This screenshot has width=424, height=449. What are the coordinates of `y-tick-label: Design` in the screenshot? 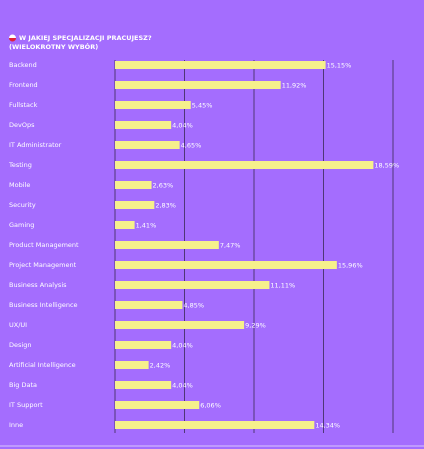 It's located at (20, 345).